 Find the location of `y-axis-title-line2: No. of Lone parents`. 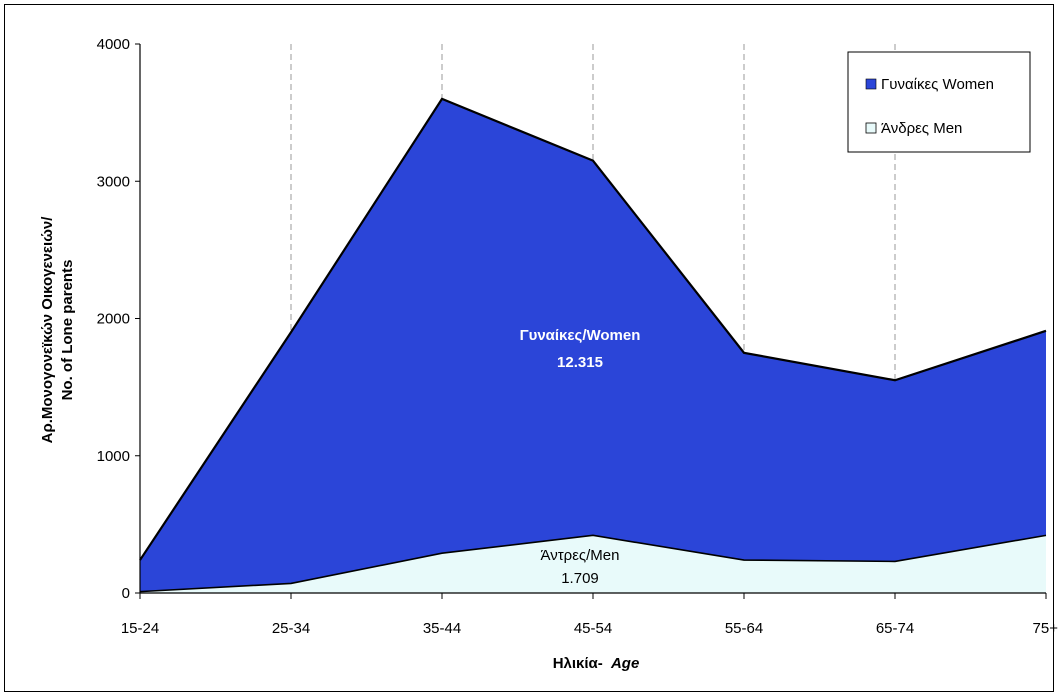

y-axis-title-line2: No. of Lone parents is located at coordinates (67, 330).